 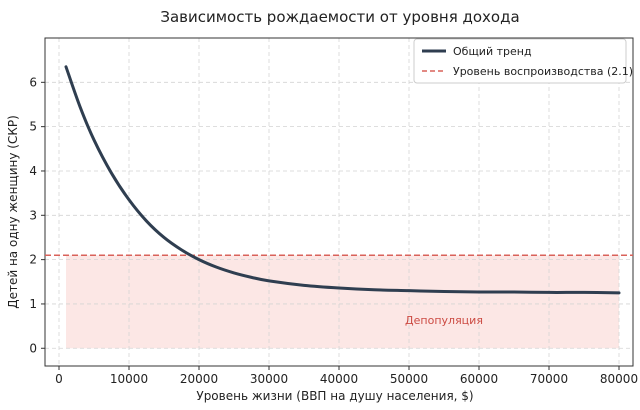 I want to click on chart-title: Зависимость рождаемости от уровня дохода, so click(x=339, y=17).